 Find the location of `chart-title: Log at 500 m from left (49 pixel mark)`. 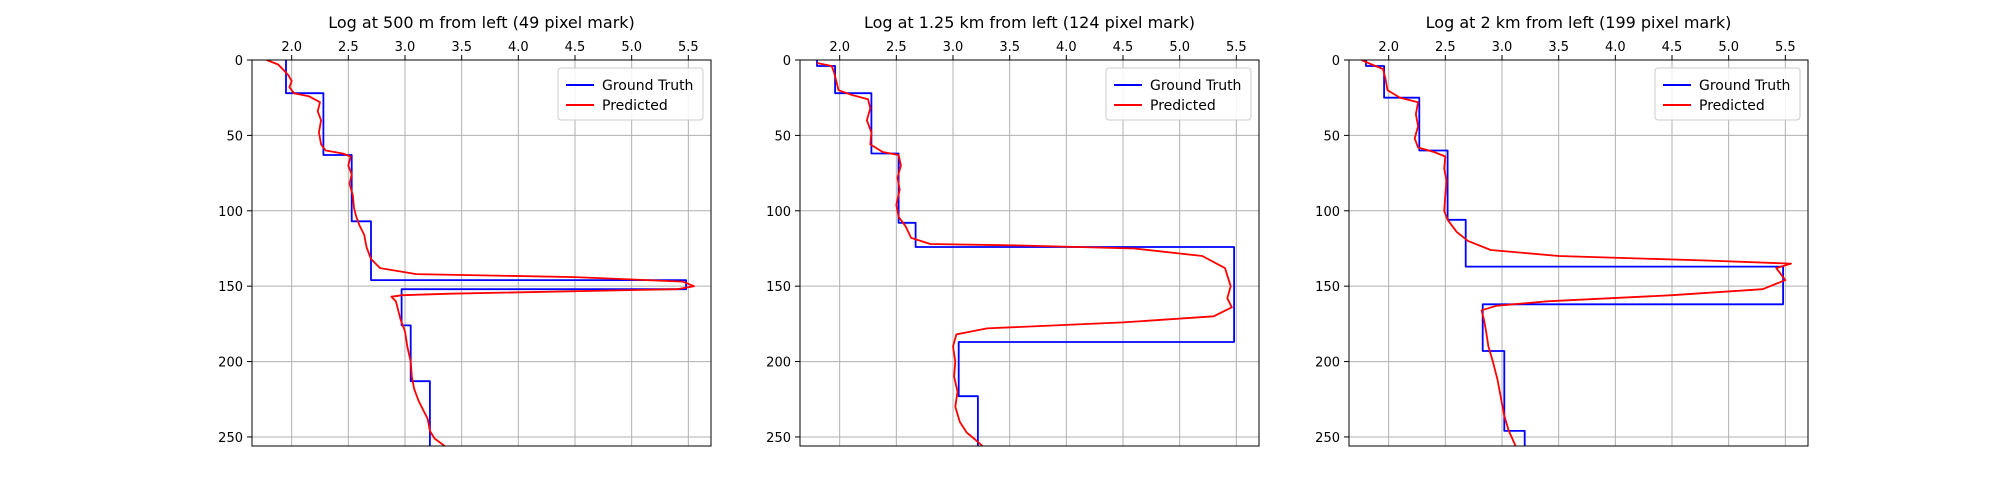

chart-title: Log at 500 m from left (49 pixel mark) is located at coordinates (481, 22).